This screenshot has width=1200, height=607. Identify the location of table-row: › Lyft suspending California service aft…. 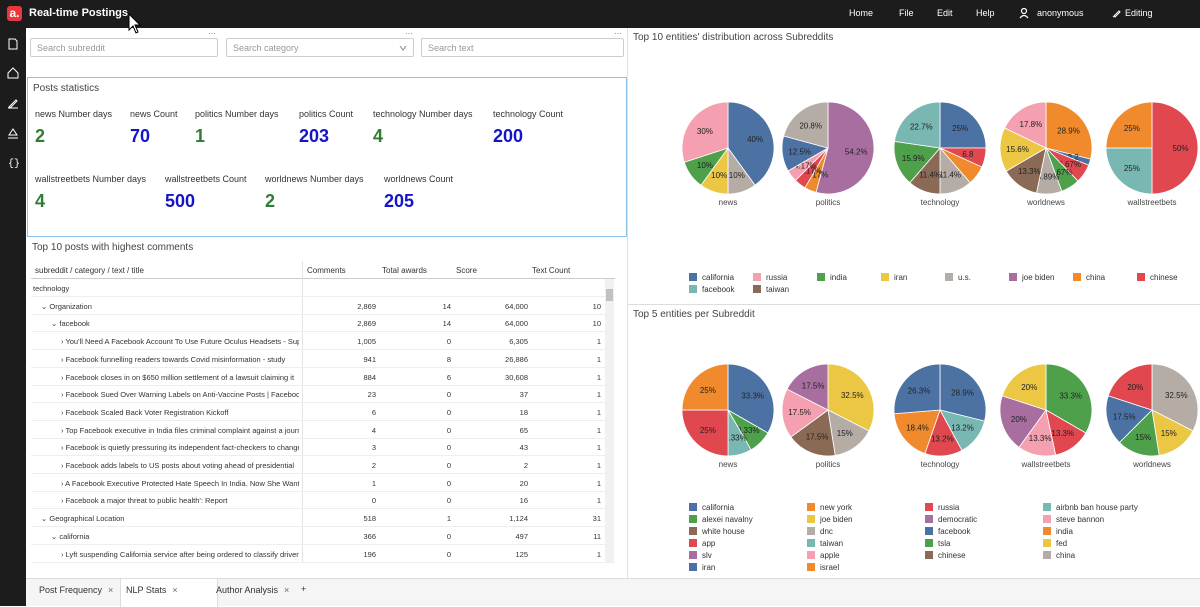
(323, 554).